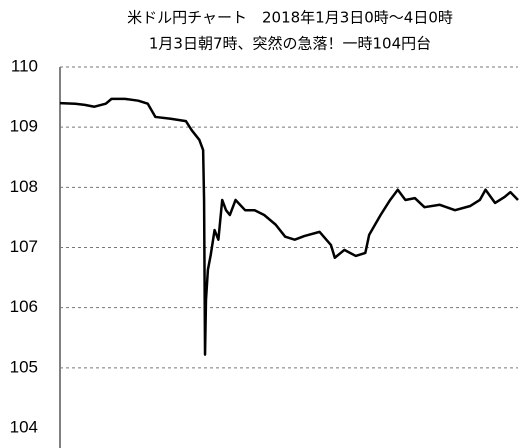 This screenshot has height=448, width=523. Describe the element at coordinates (24, 246) in the screenshot. I see `y-tick-label: 107` at that location.